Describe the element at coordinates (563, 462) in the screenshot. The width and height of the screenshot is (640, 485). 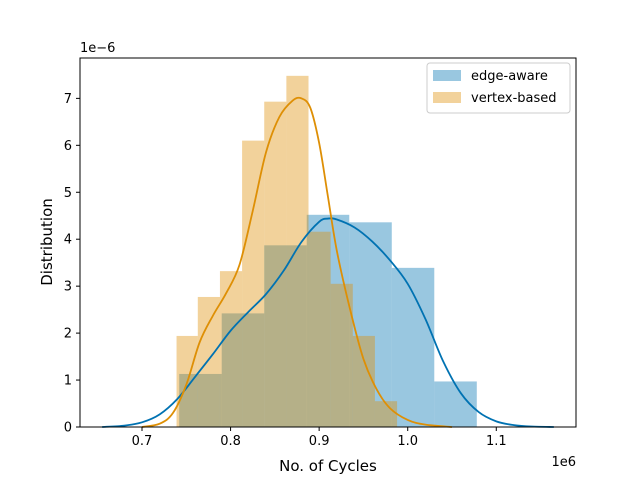
I see `x-offset-label: 1e6` at that location.